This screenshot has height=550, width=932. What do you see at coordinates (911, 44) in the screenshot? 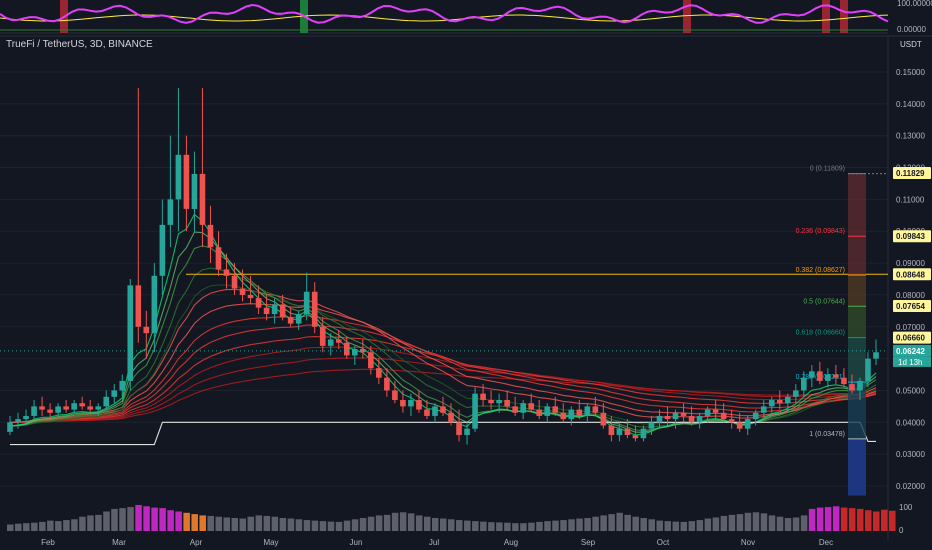
I see `quote-currency-label: USDT` at bounding box center [911, 44].